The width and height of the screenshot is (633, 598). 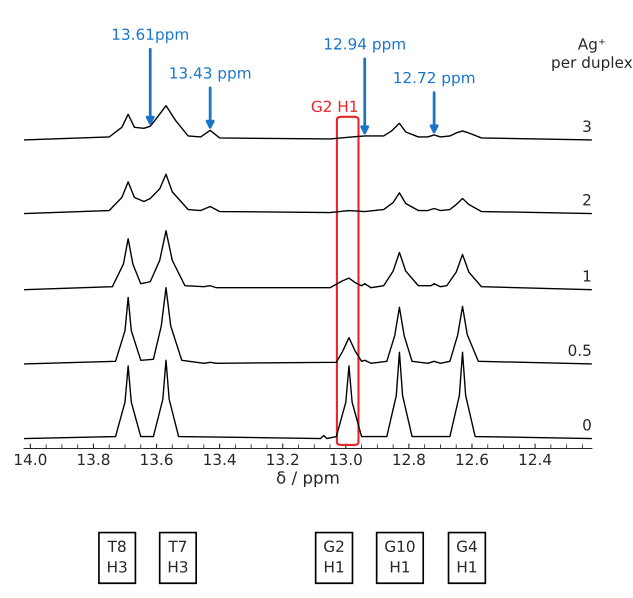 What do you see at coordinates (364, 45) in the screenshot?
I see `annotation: 12.94 ppm` at bounding box center [364, 45].